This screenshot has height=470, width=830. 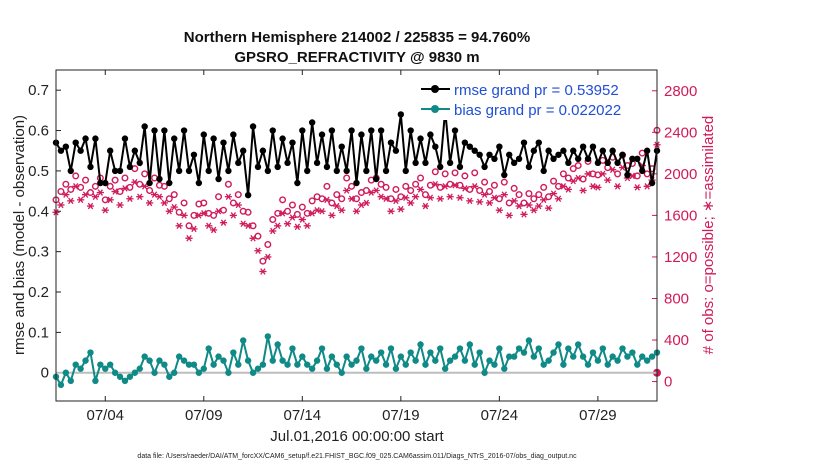 I want to click on y-tick-label: 0.7, so click(x=38, y=90).